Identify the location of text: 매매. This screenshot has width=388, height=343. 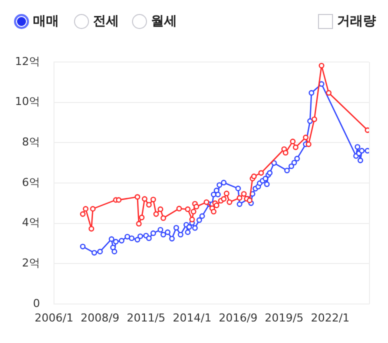
(46, 21).